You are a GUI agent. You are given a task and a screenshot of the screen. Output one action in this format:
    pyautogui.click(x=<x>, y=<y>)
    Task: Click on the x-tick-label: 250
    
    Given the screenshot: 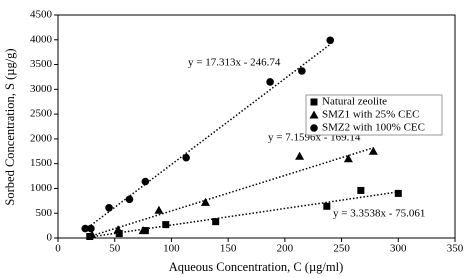 What is the action you would take?
    pyautogui.click(x=341, y=249)
    